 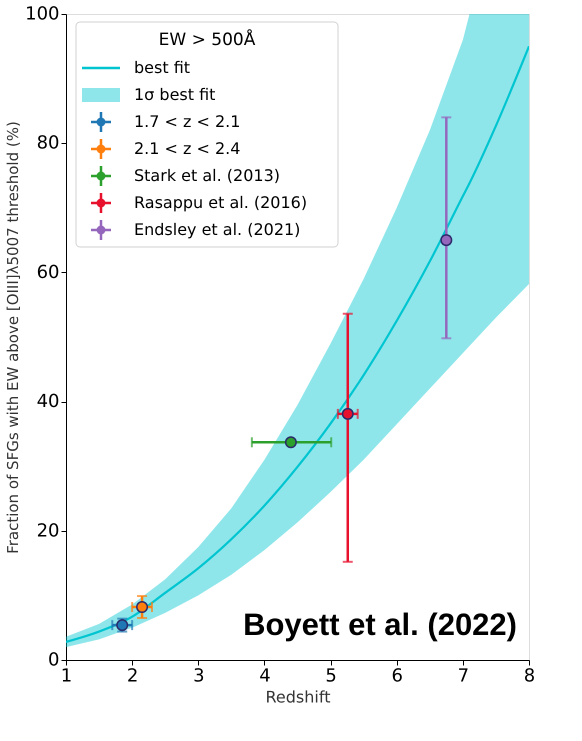 I want to click on x-tick-label: 1, so click(x=66, y=676).